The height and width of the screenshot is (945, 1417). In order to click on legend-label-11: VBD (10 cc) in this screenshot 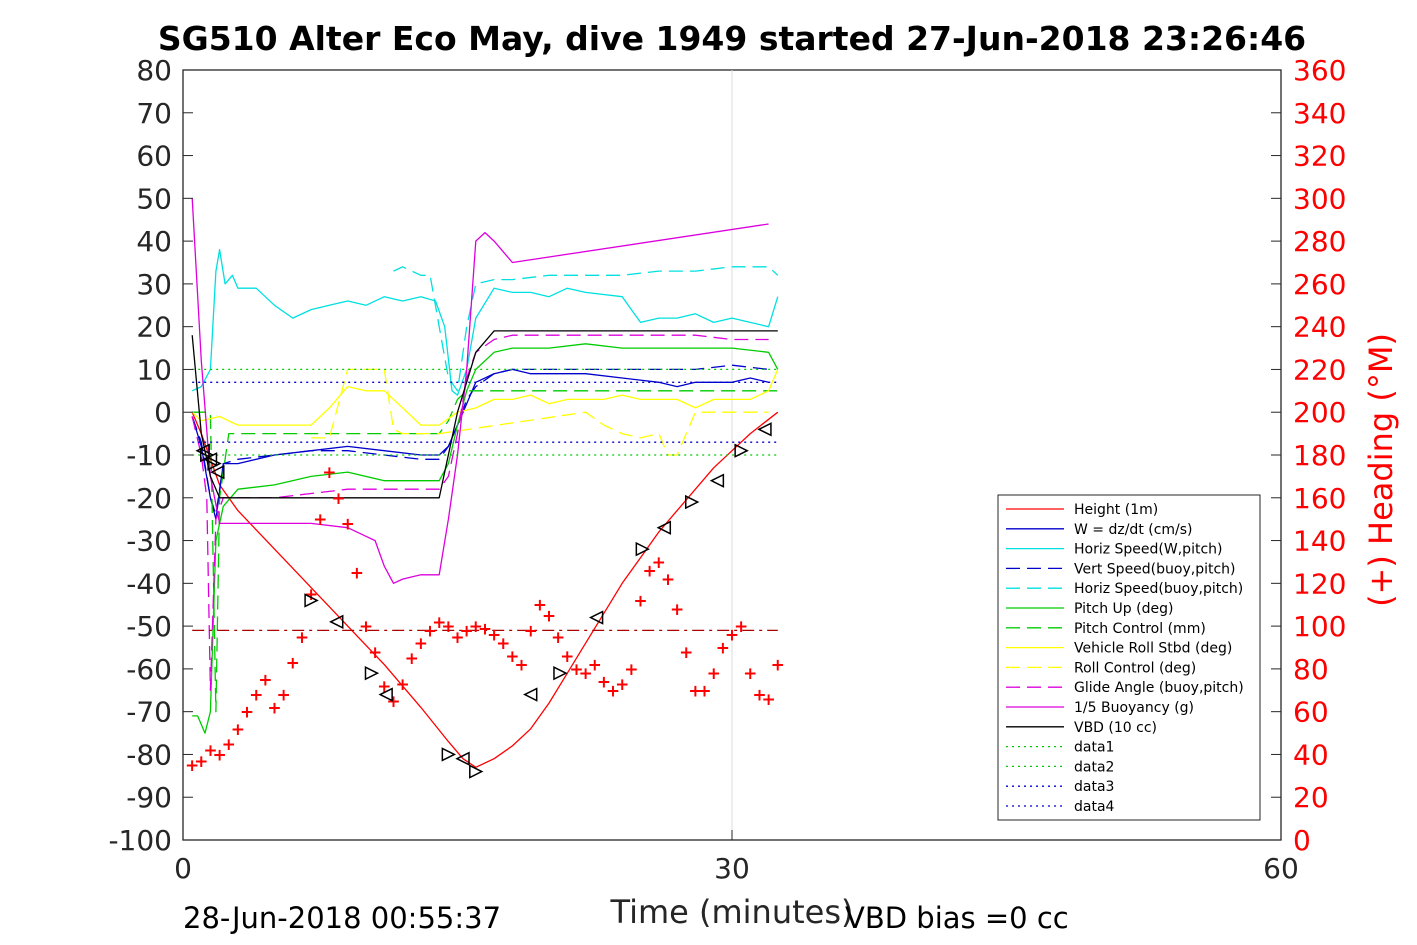, I will do `click(1115, 728)`.